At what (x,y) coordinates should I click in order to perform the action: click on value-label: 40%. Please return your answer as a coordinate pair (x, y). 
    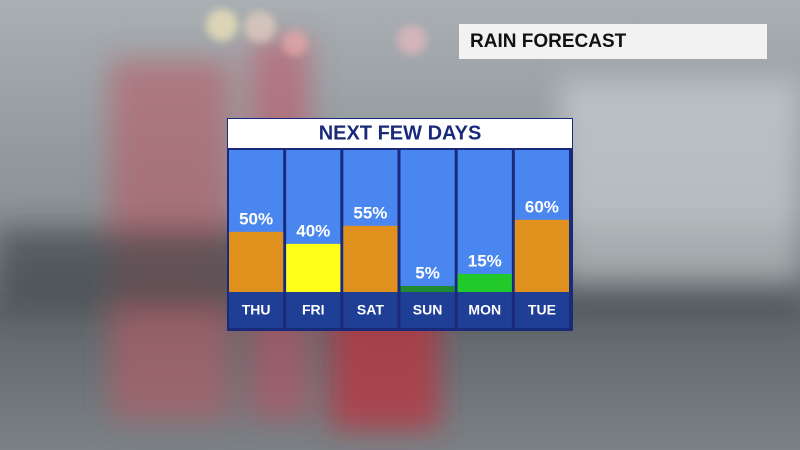
    Looking at the image, I should click on (313, 230).